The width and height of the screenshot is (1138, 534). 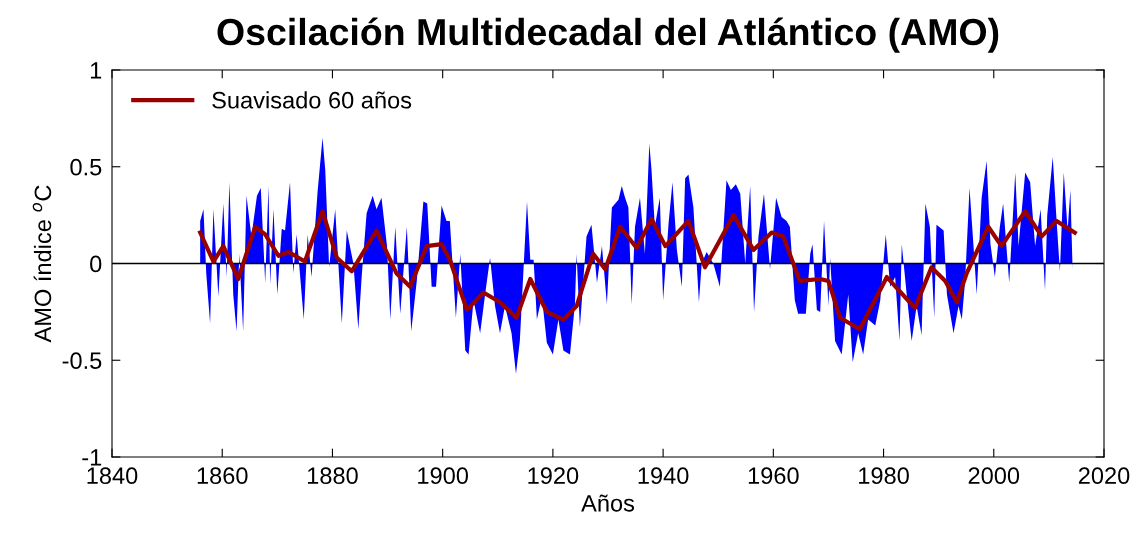 What do you see at coordinates (332, 476) in the screenshot?
I see `x-tick-label: 1880` at bounding box center [332, 476].